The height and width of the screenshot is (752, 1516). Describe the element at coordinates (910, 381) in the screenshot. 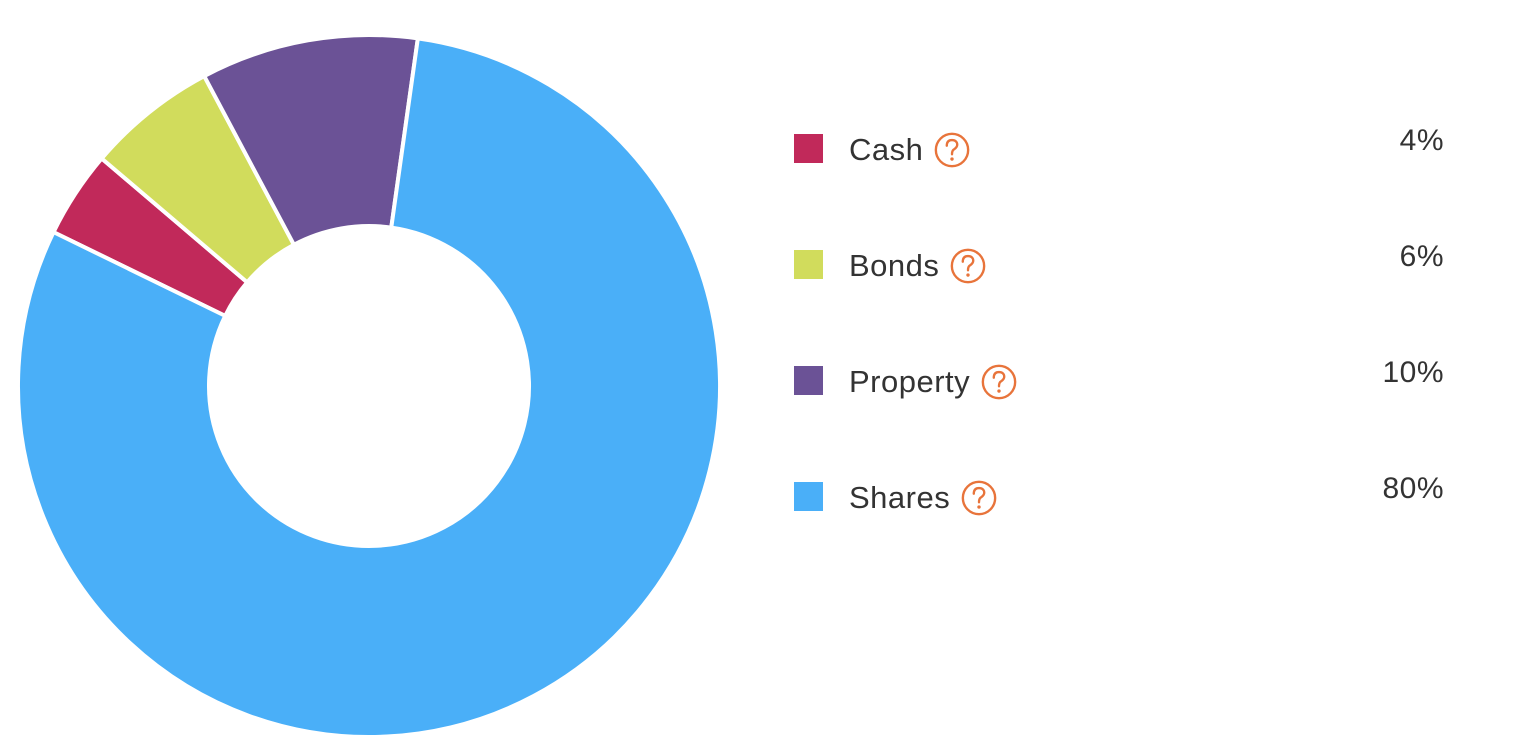

I see `legend-label-property: Property` at that location.